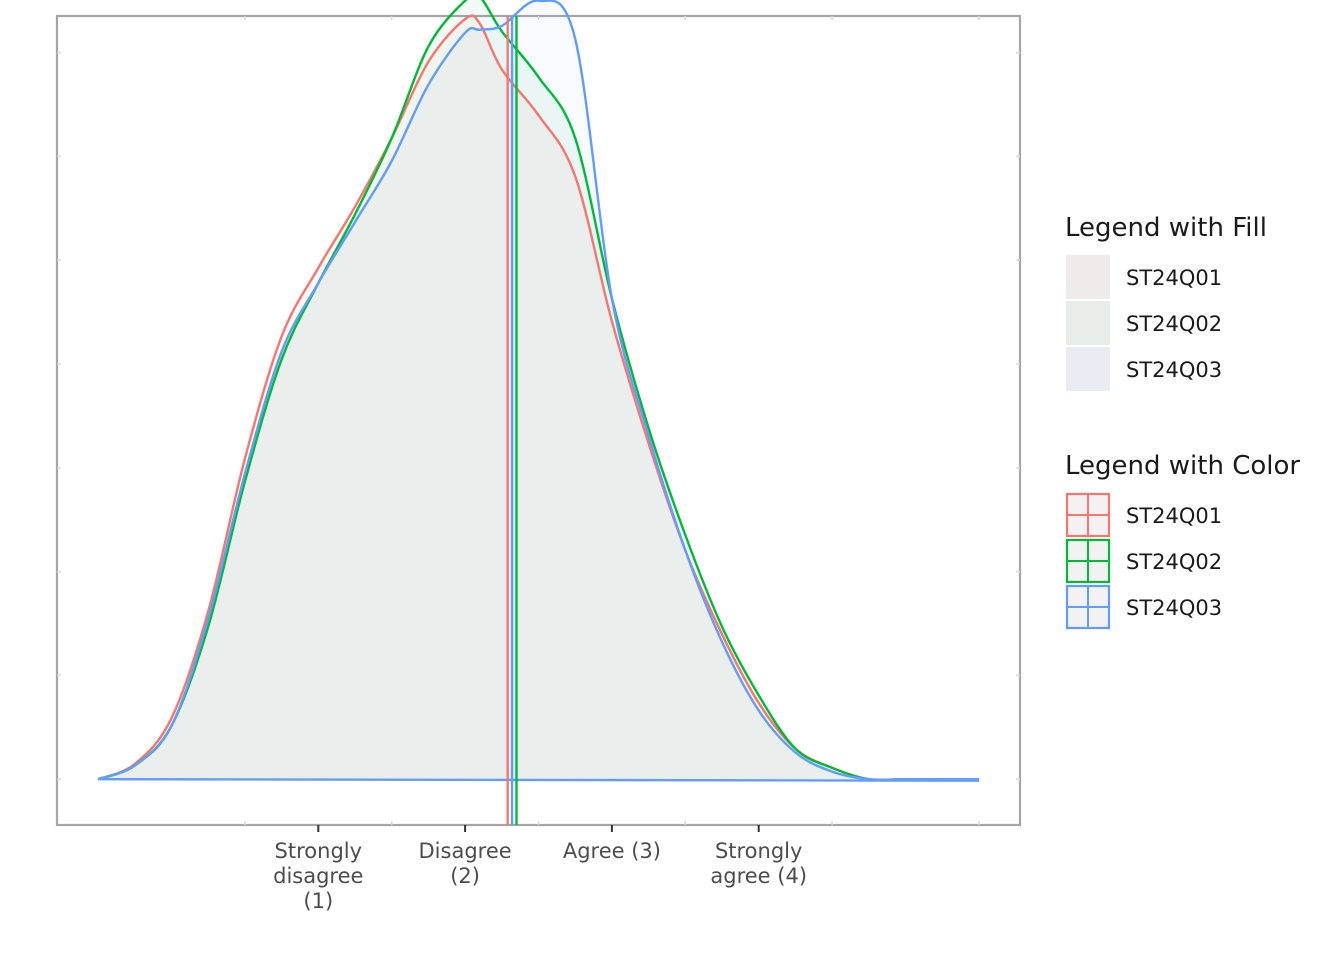 The width and height of the screenshot is (1344, 960). Describe the element at coordinates (758, 876) in the screenshot. I see `x-tick-label-line: agree (4)` at that location.